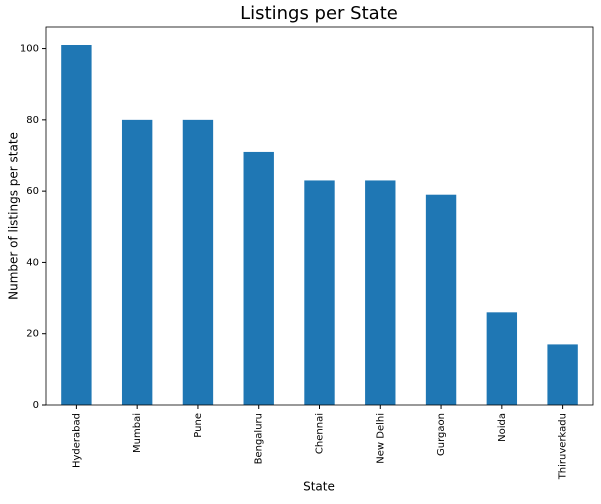 The height and width of the screenshot is (504, 601). What do you see at coordinates (319, 487) in the screenshot?
I see `x-axis-label: State` at bounding box center [319, 487].